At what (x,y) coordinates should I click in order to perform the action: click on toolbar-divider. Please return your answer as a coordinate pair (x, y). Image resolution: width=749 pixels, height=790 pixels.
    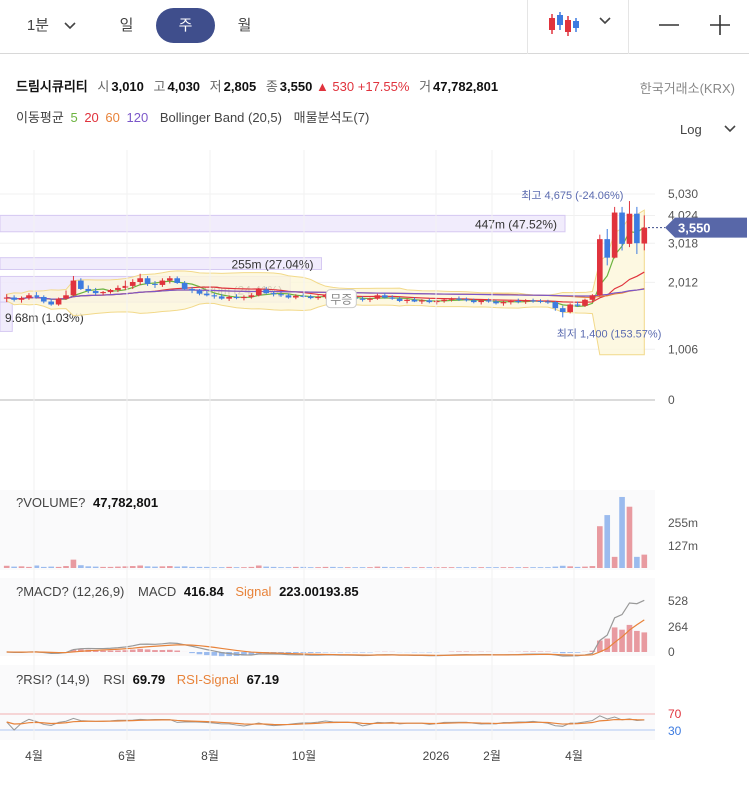
    Looking at the image, I should click on (628, 27).